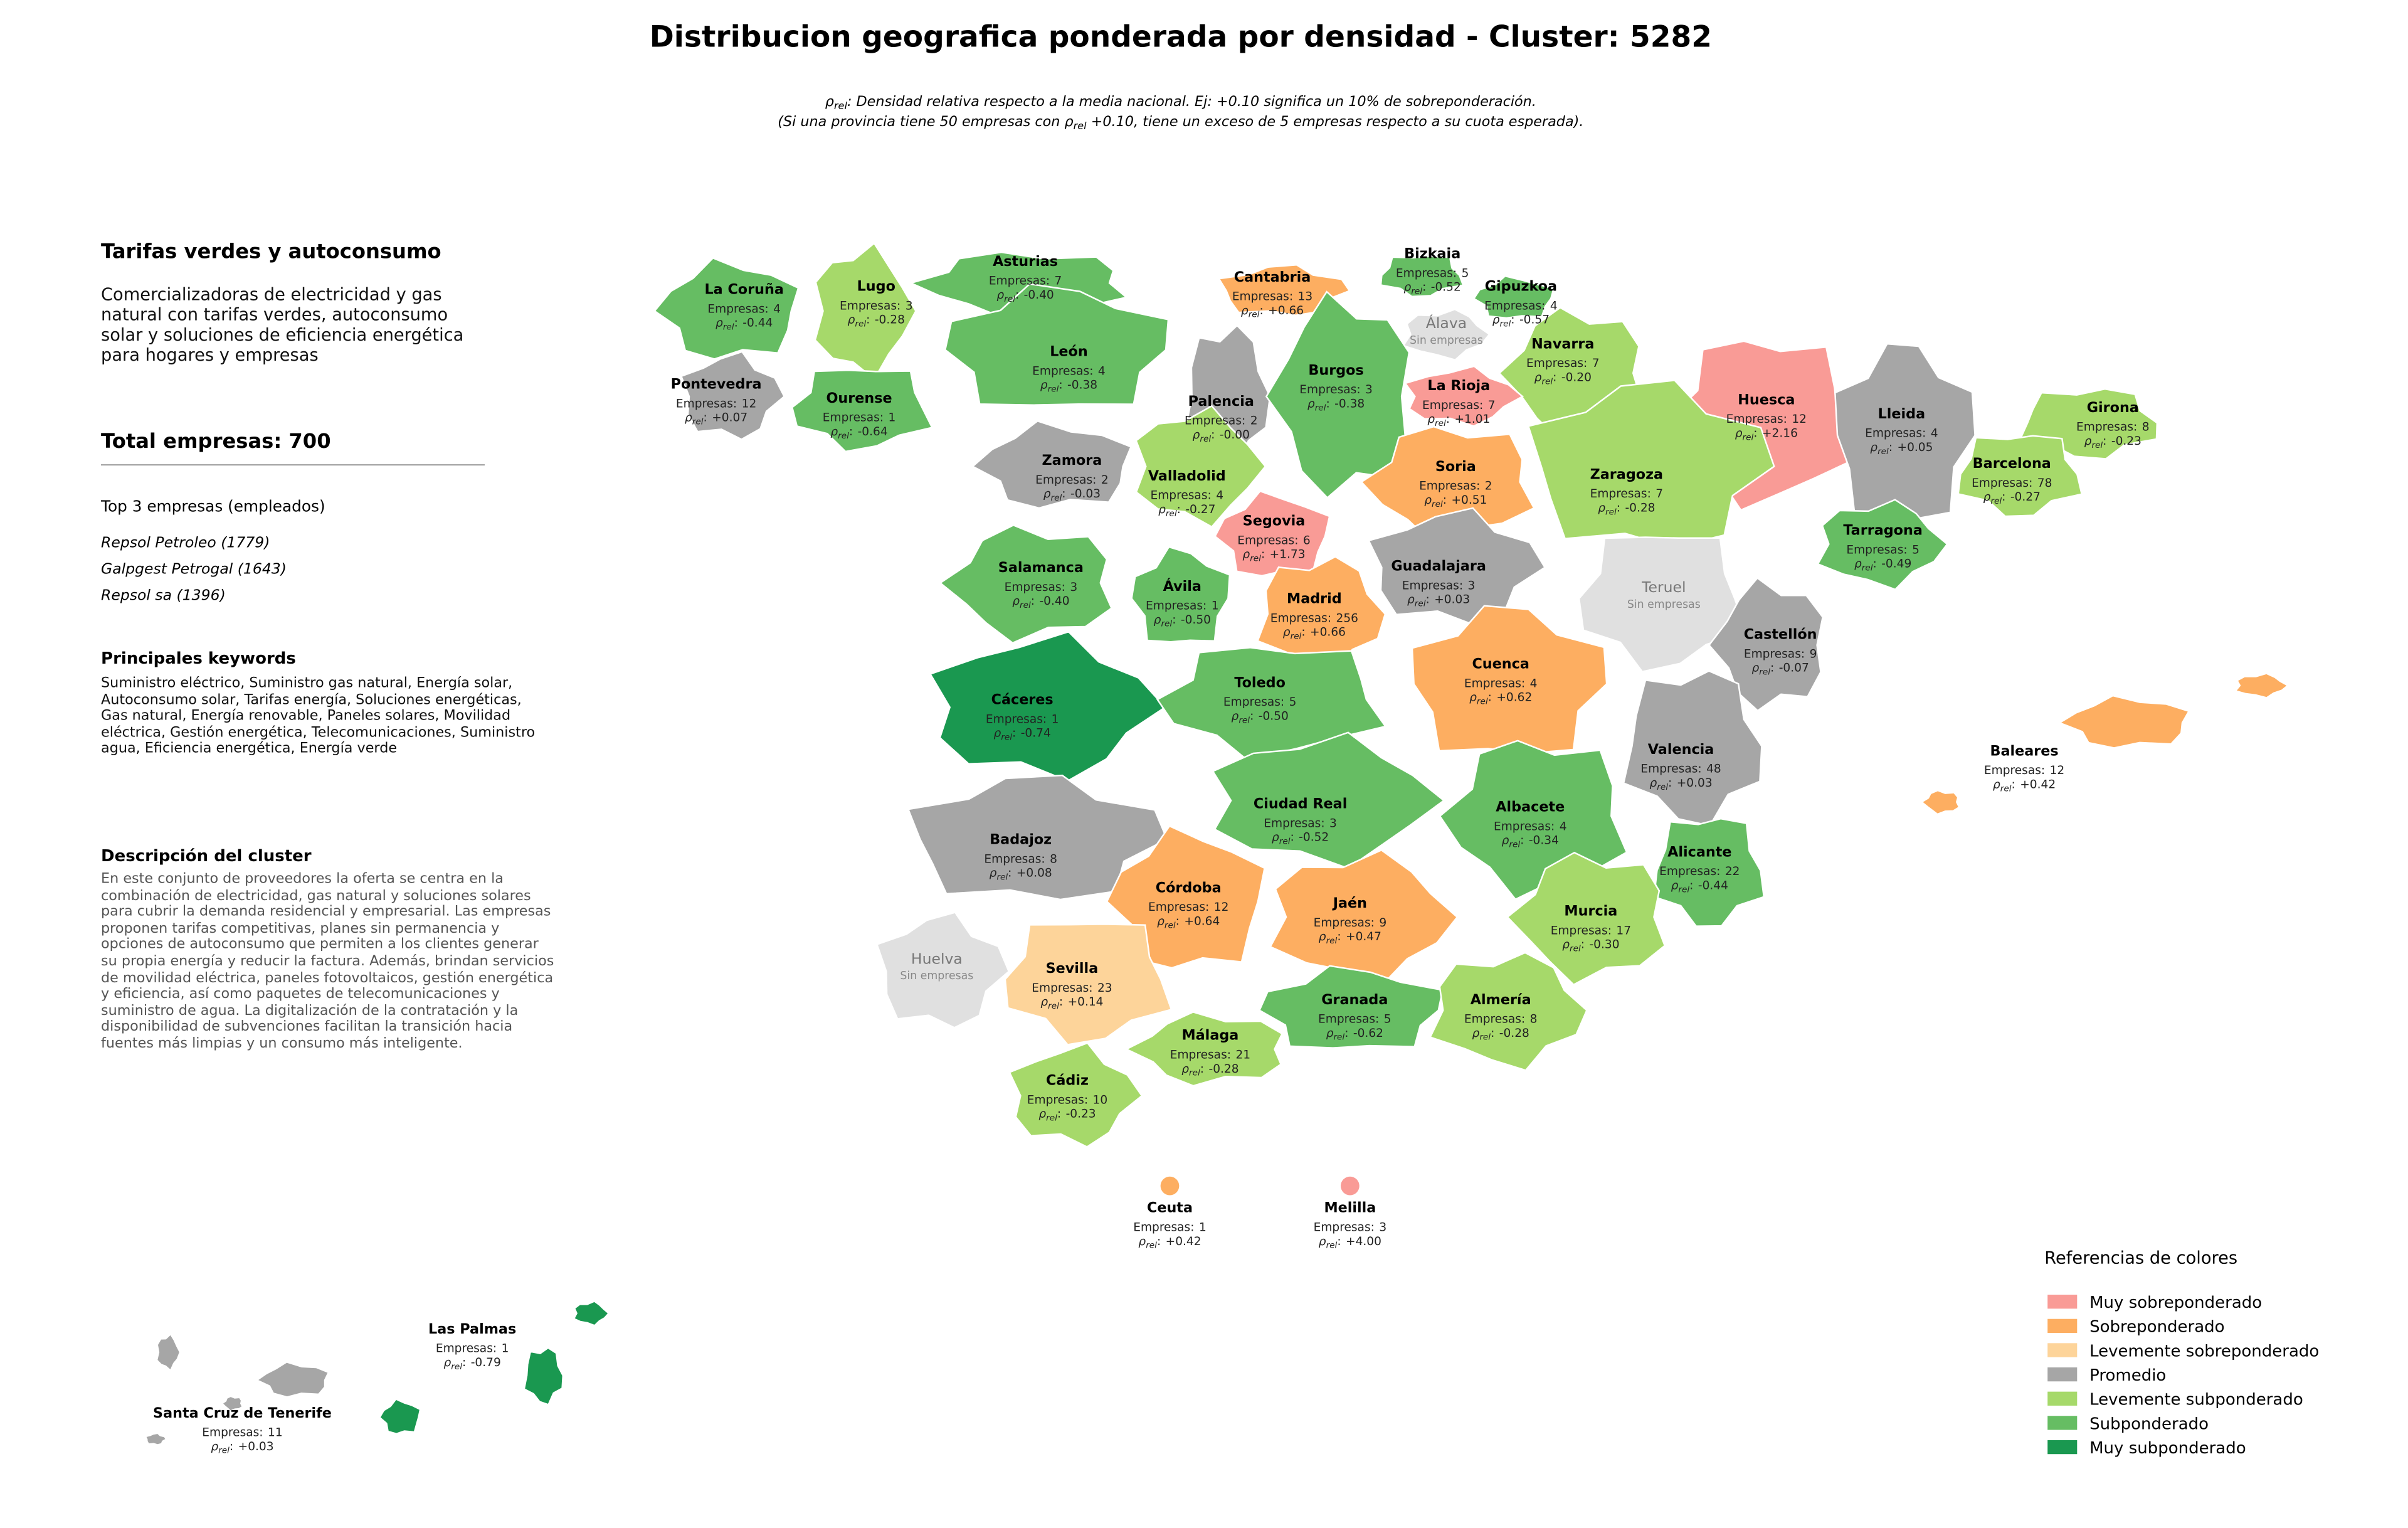 This screenshot has height=1528, width=2408. I want to click on top-item: Repsol sa (1396), so click(163, 595).